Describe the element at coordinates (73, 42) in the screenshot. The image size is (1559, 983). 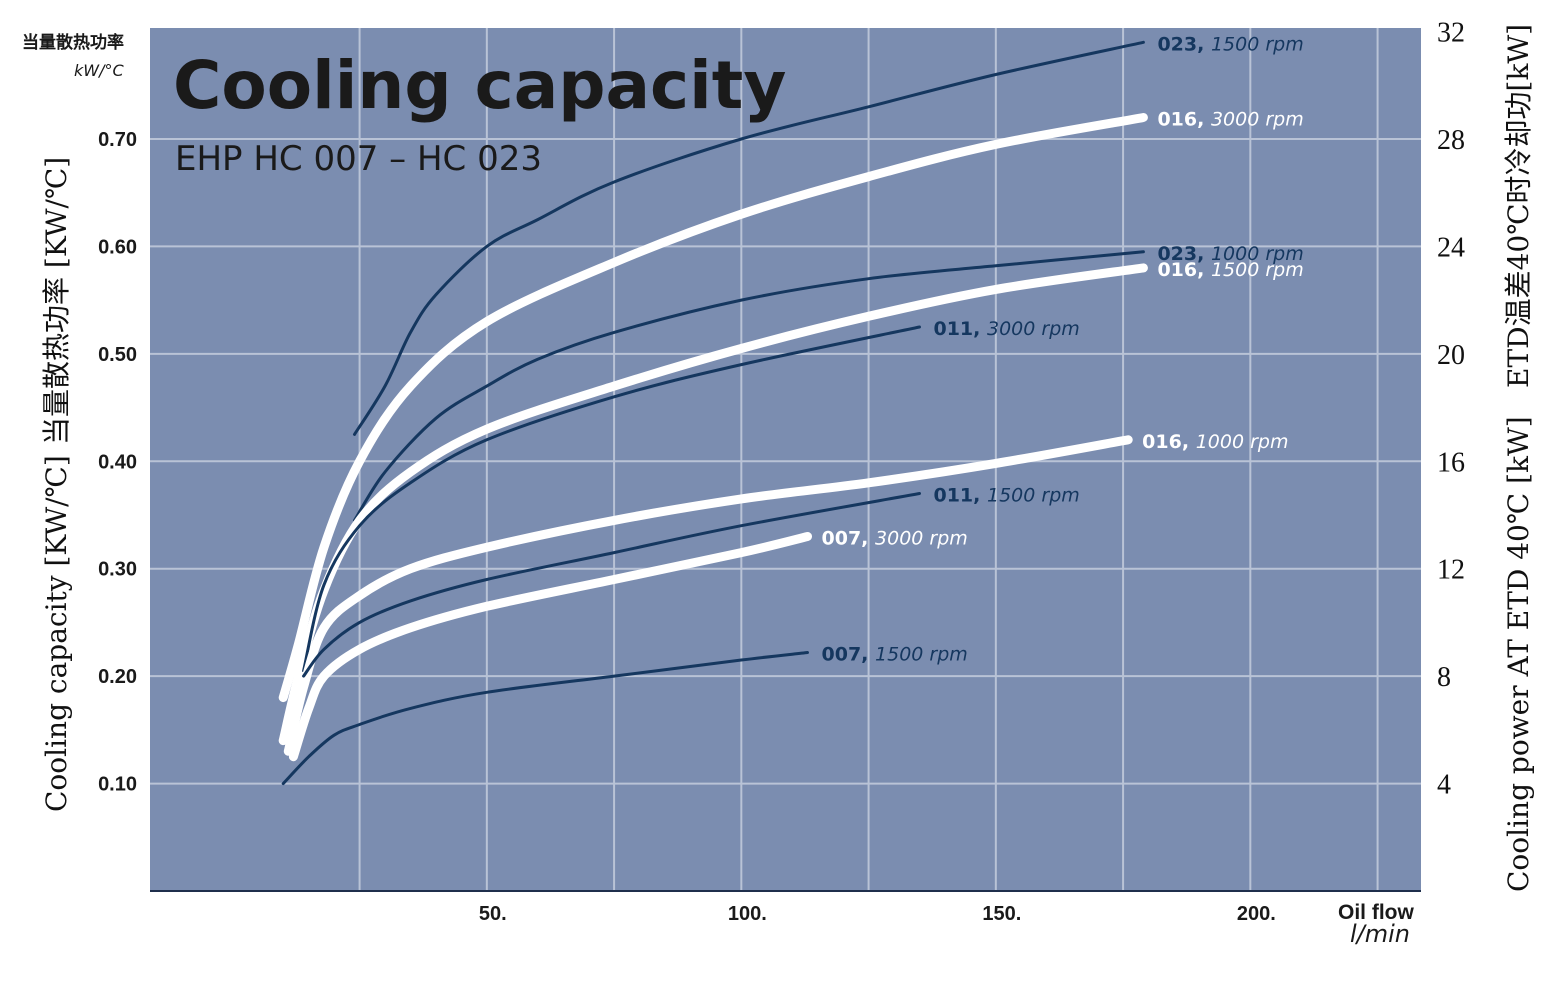
I see `left-axis-top-label-cn: 当量散热功率` at that location.